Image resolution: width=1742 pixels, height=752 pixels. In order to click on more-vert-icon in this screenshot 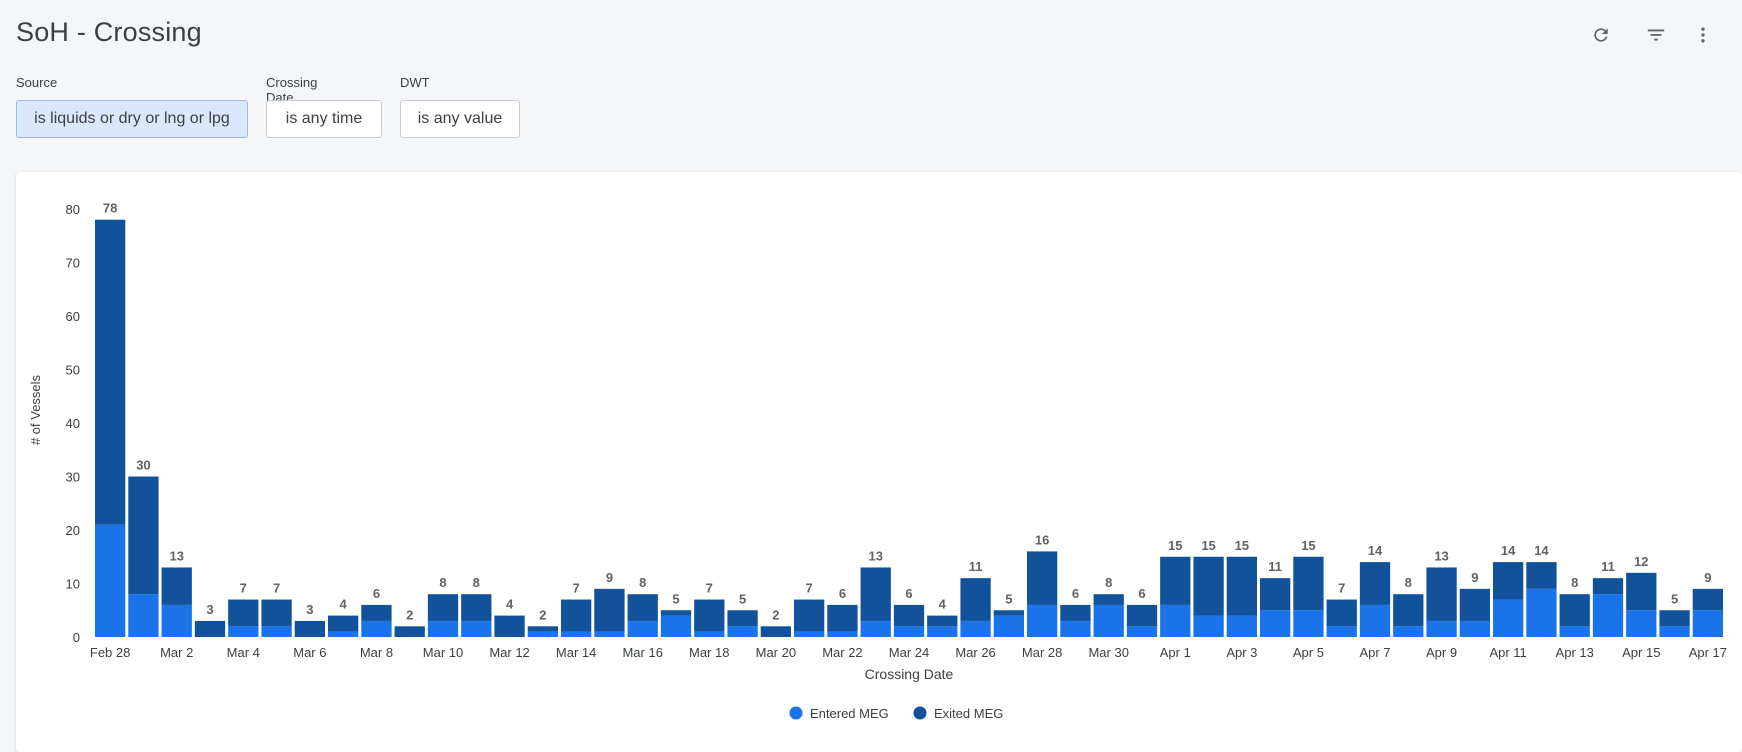, I will do `click(1703, 35)`.